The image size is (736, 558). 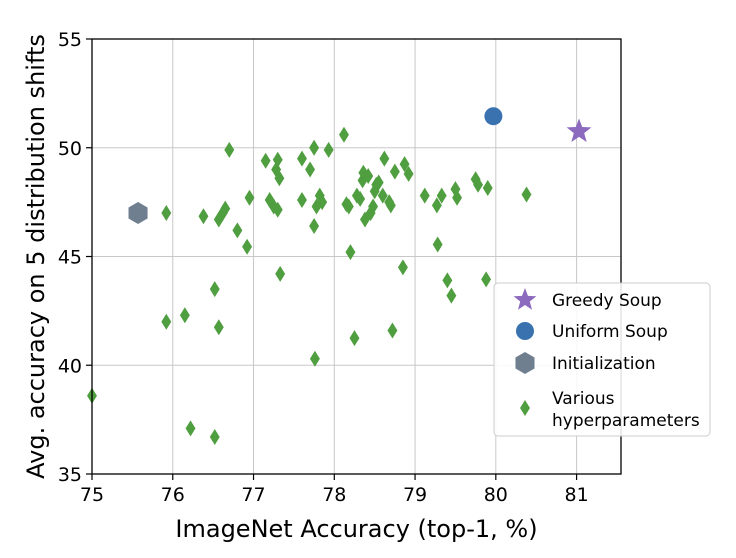 What do you see at coordinates (496, 495) in the screenshot?
I see `x-tick-label: 80` at bounding box center [496, 495].